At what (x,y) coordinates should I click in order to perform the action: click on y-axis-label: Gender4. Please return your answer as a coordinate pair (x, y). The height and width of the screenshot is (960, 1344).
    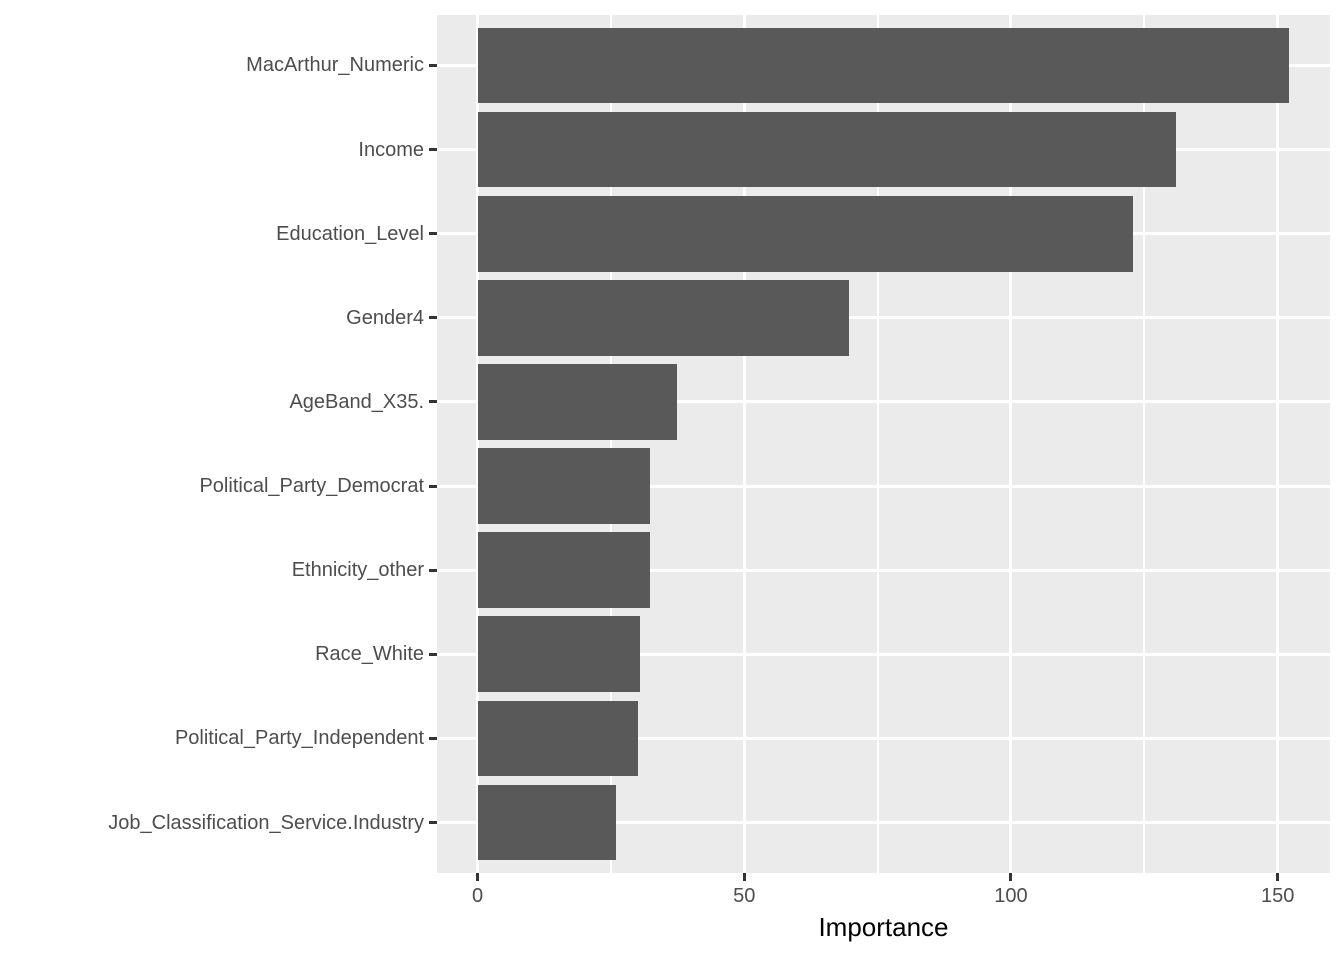
    Looking at the image, I should click on (385, 317).